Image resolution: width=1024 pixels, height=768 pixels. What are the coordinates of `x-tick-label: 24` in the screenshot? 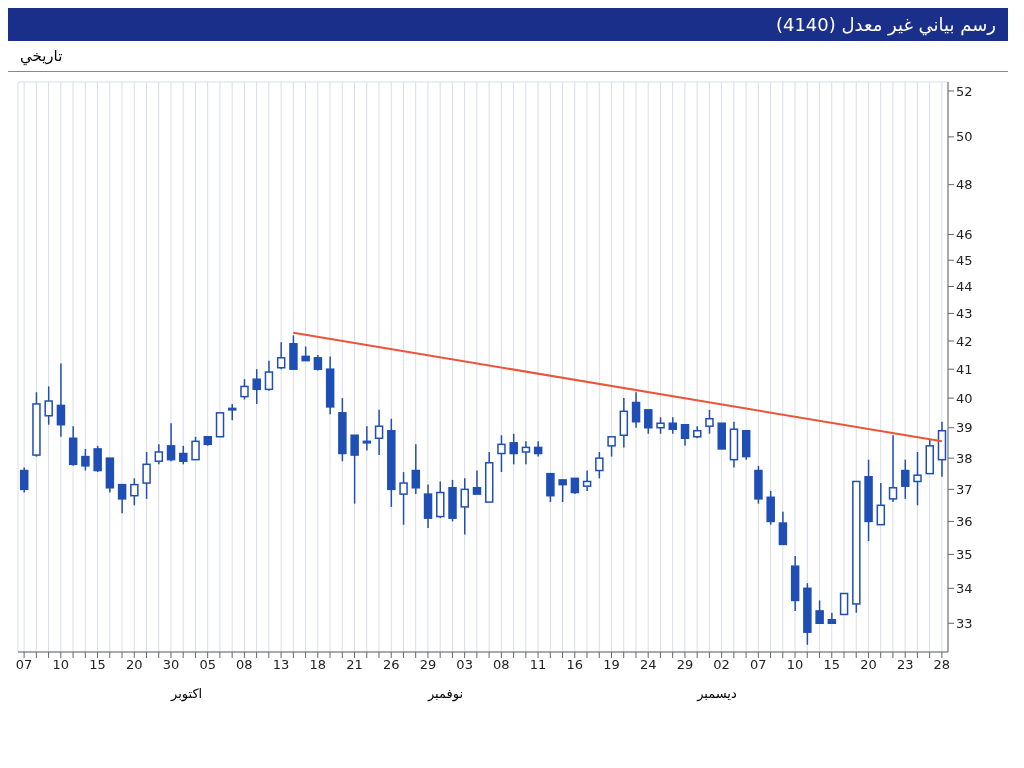 It's located at (648, 665).